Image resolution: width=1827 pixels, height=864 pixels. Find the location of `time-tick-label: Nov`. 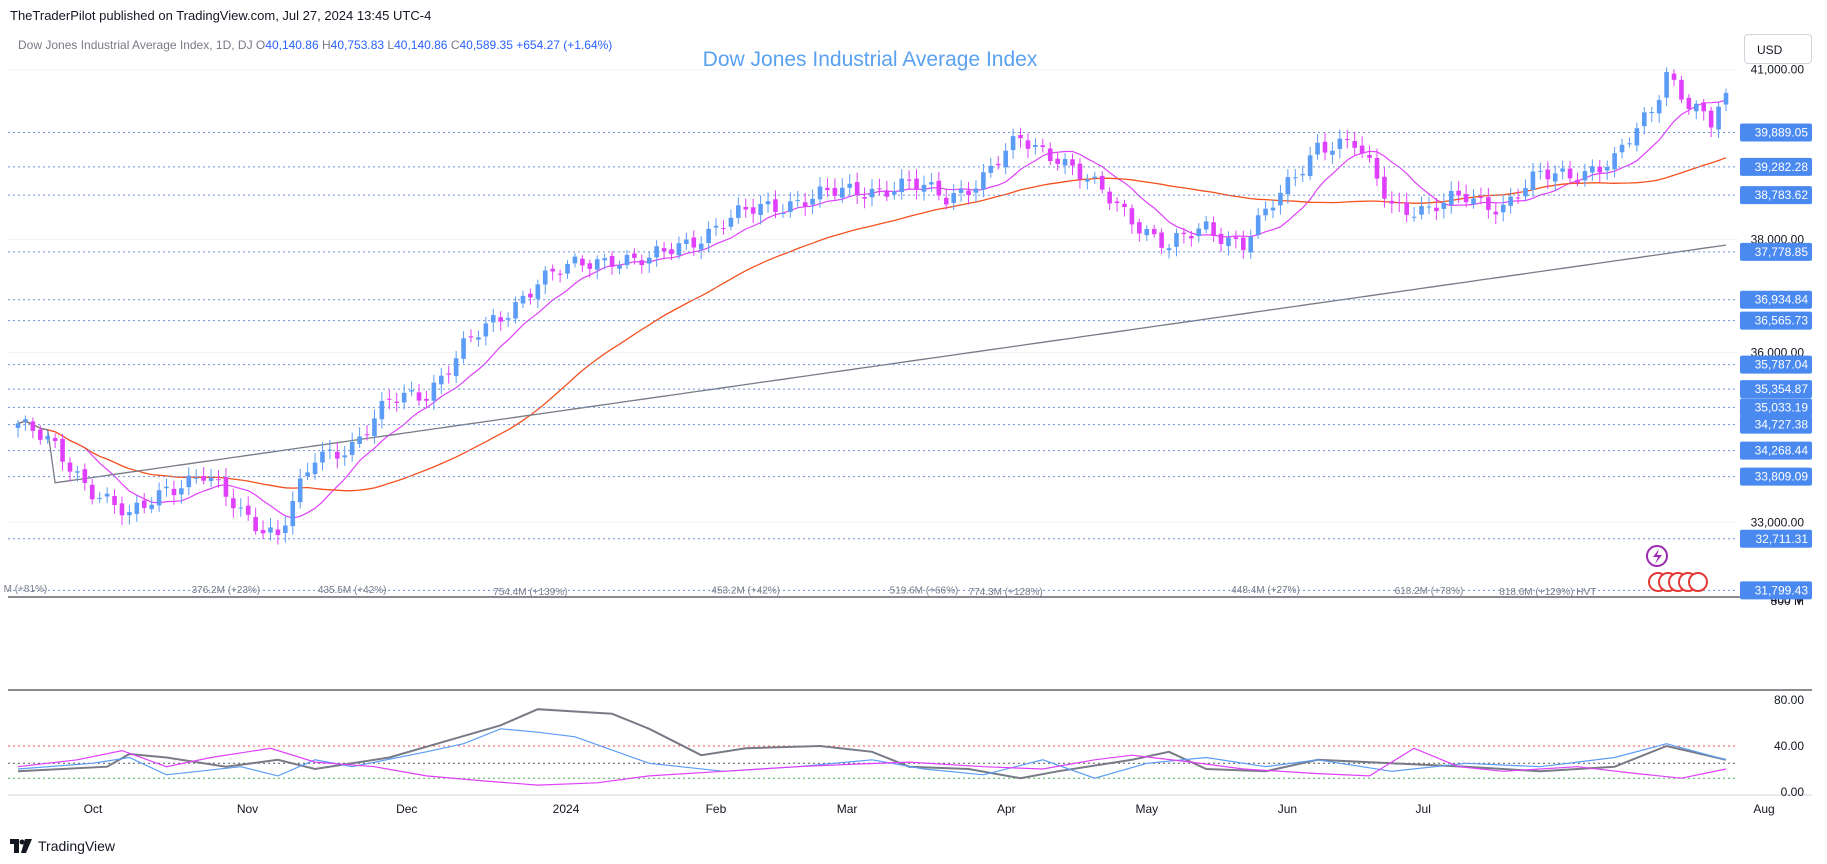

time-tick-label: Nov is located at coordinates (247, 809).